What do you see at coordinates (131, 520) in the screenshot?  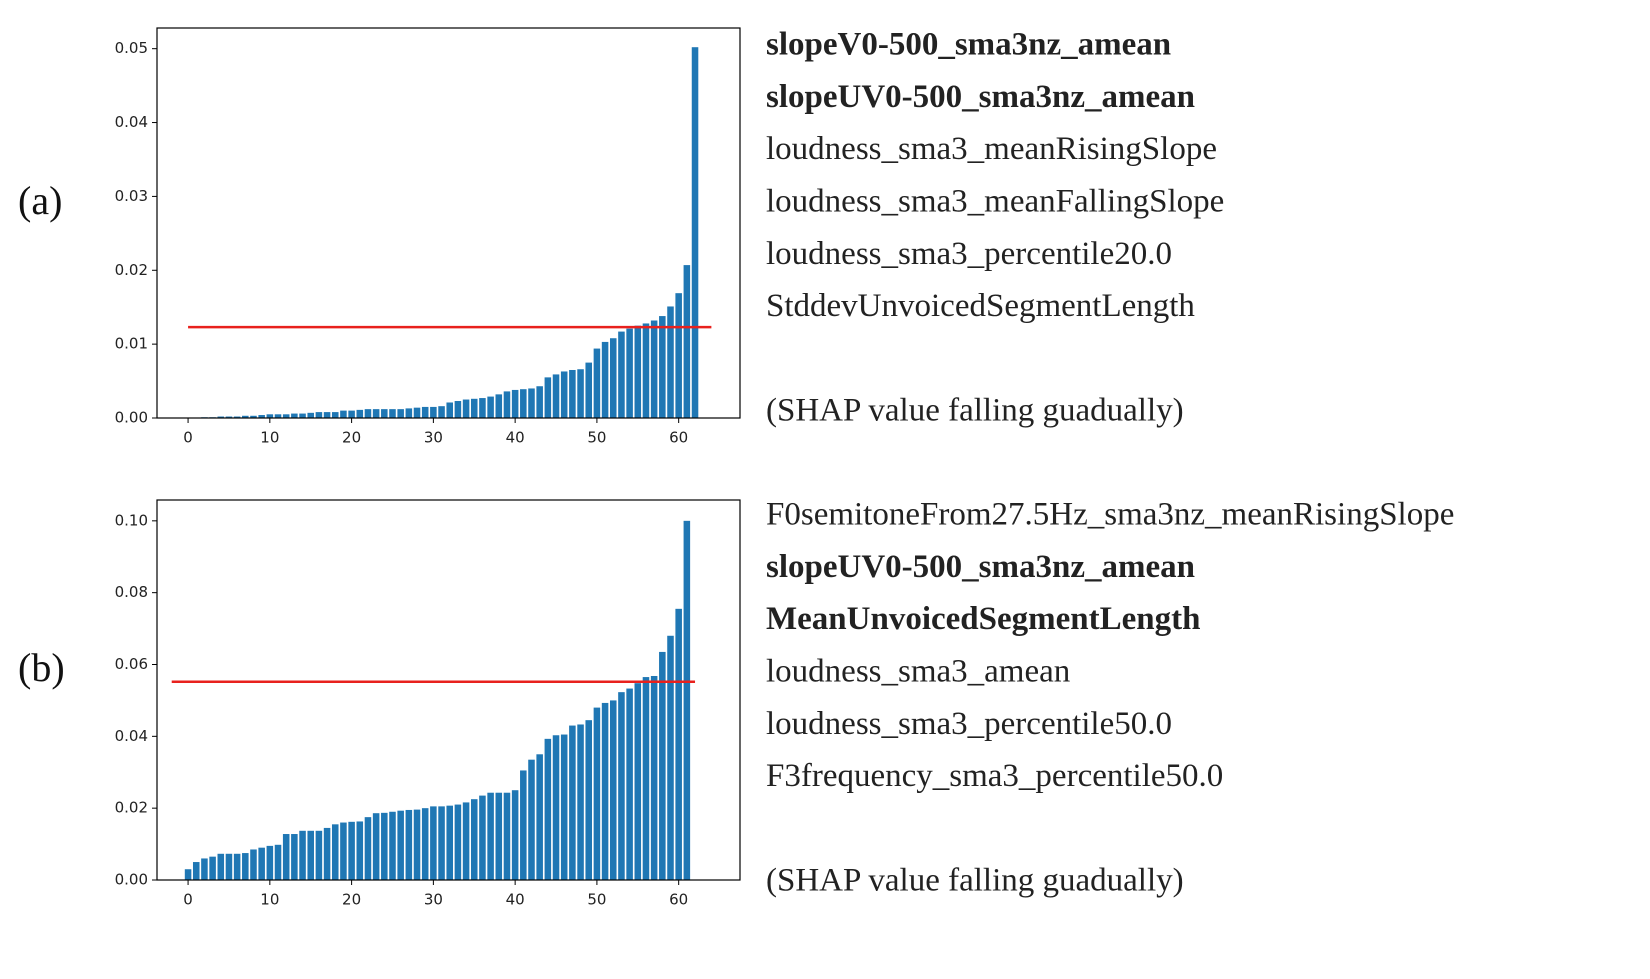 I see `y-tick-label: 0.10` at bounding box center [131, 520].